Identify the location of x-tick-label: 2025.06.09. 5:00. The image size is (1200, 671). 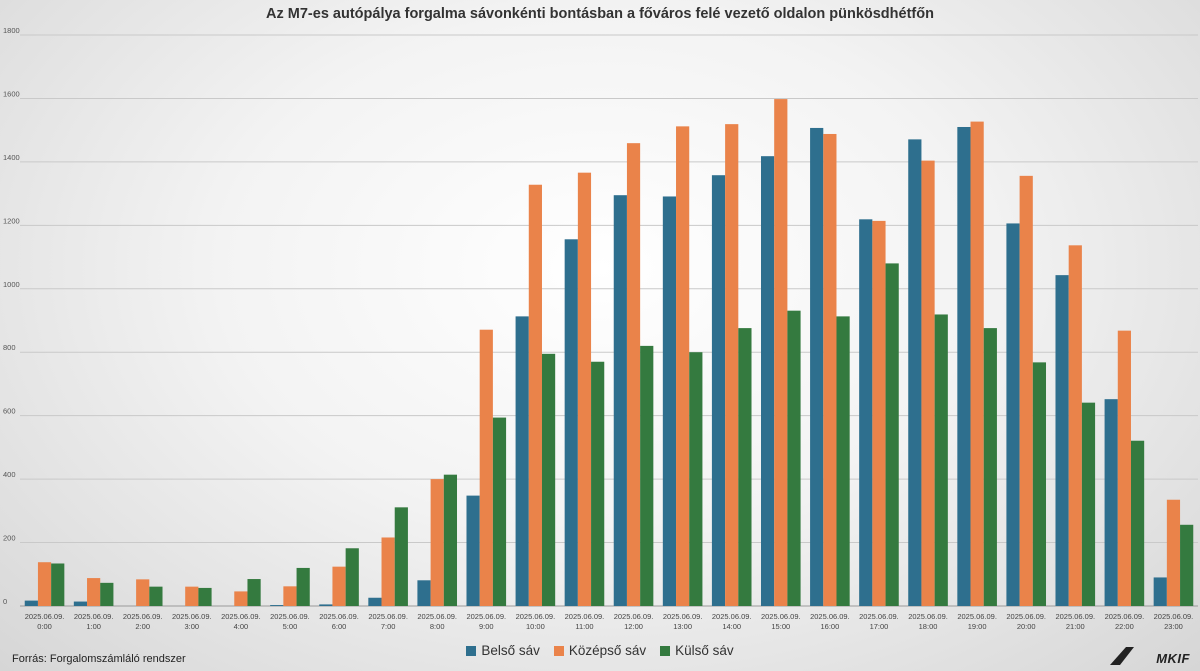
(290, 621).